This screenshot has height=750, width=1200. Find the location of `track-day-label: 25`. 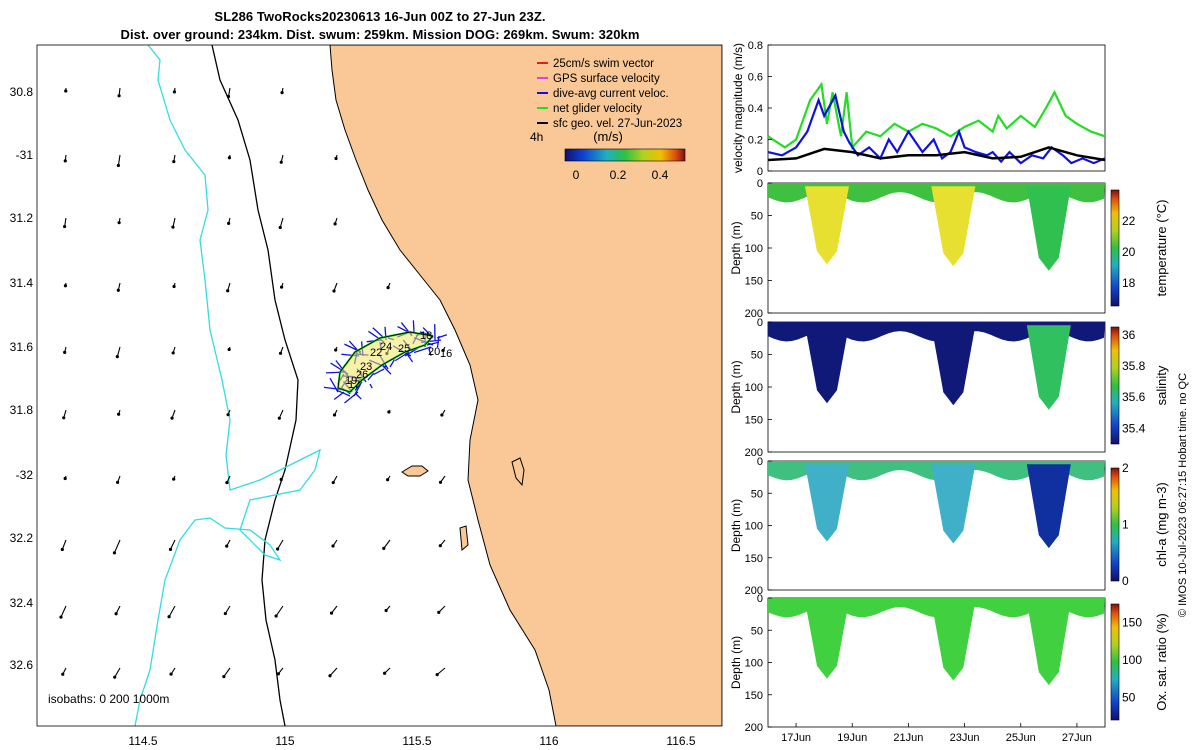

track-day-label: 25 is located at coordinates (404, 349).